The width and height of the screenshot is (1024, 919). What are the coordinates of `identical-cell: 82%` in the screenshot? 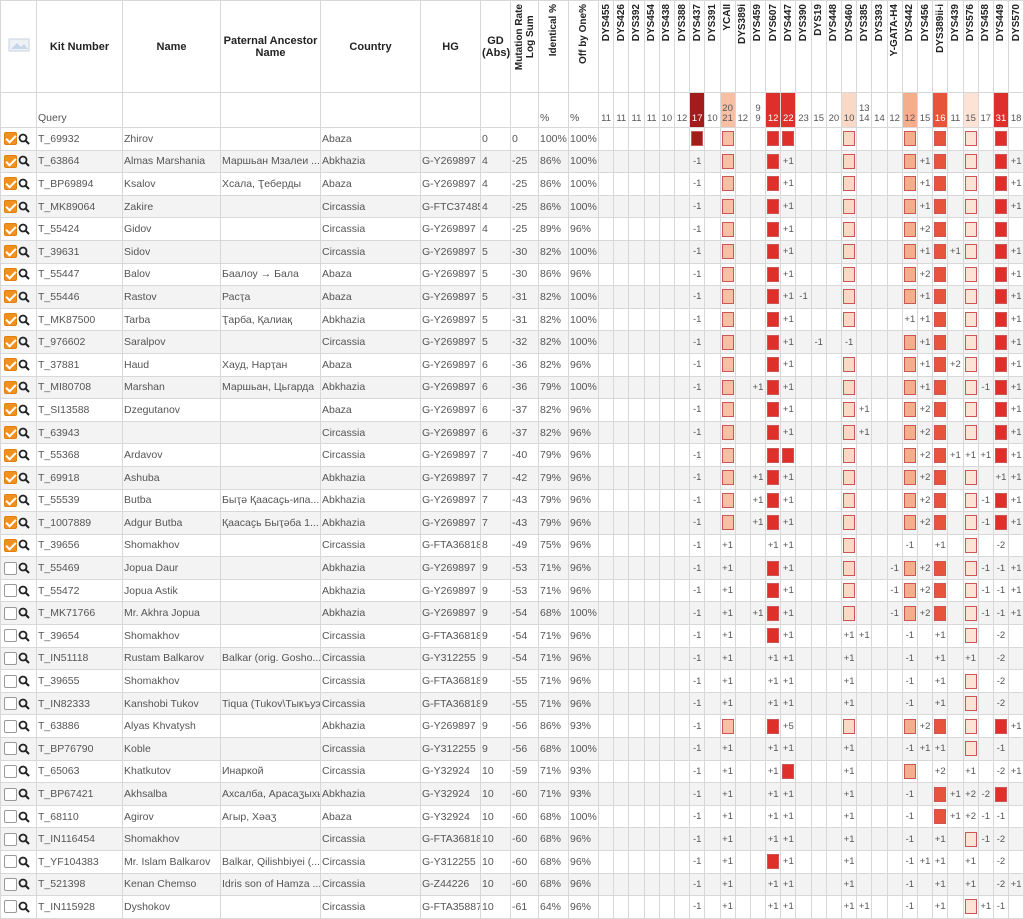 It's located at (553, 342).